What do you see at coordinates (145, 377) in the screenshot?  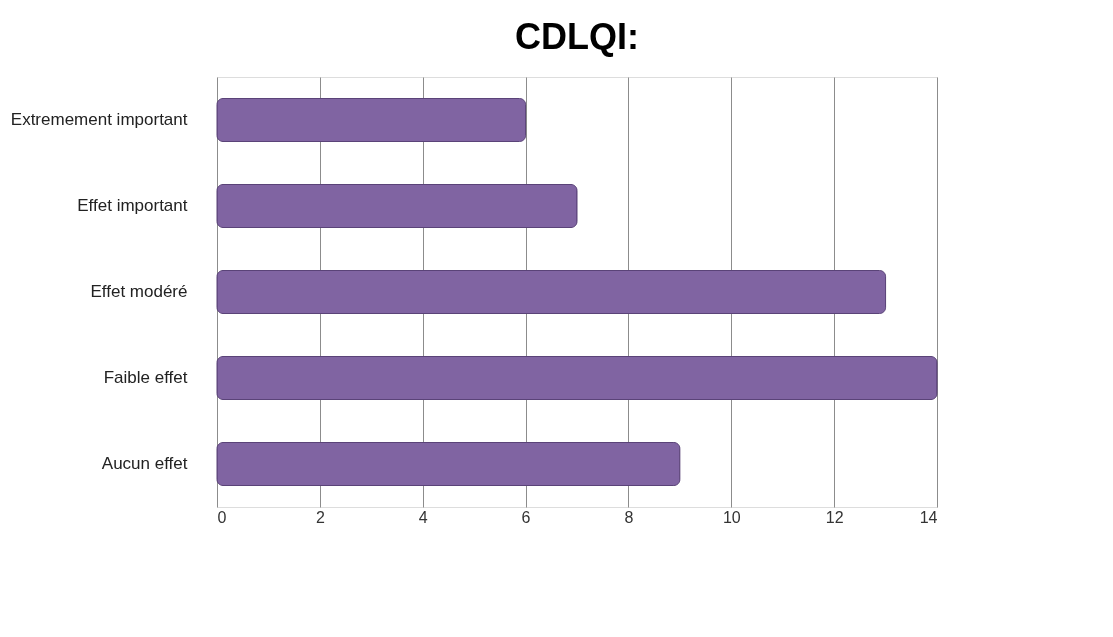 I see `y-tick-label: Faible effet` at bounding box center [145, 377].